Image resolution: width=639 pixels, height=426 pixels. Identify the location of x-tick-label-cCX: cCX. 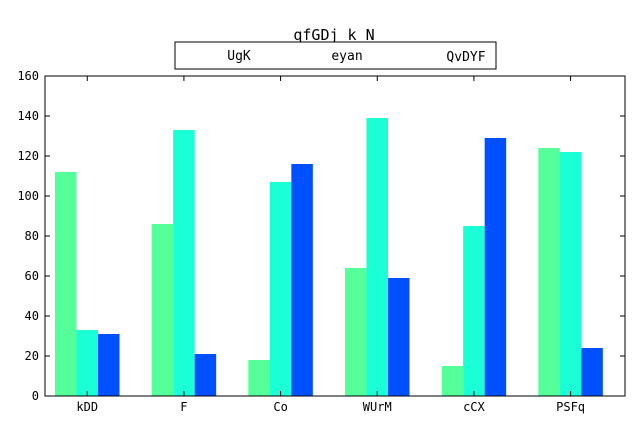
(474, 407).